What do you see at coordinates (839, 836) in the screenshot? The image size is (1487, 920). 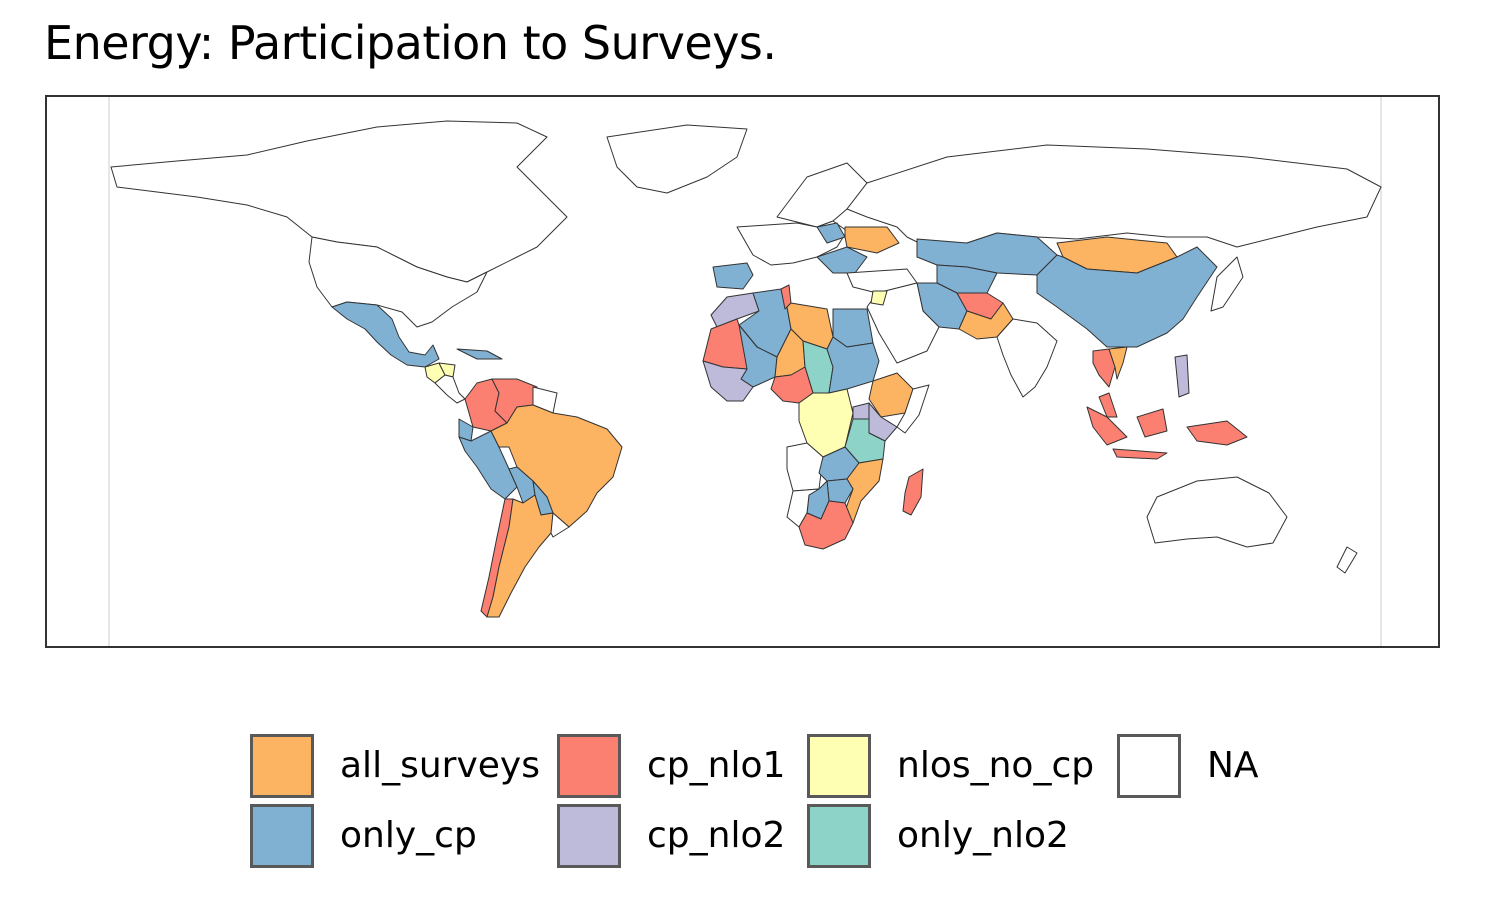 I see `legend-swatch-only-nlo2` at bounding box center [839, 836].